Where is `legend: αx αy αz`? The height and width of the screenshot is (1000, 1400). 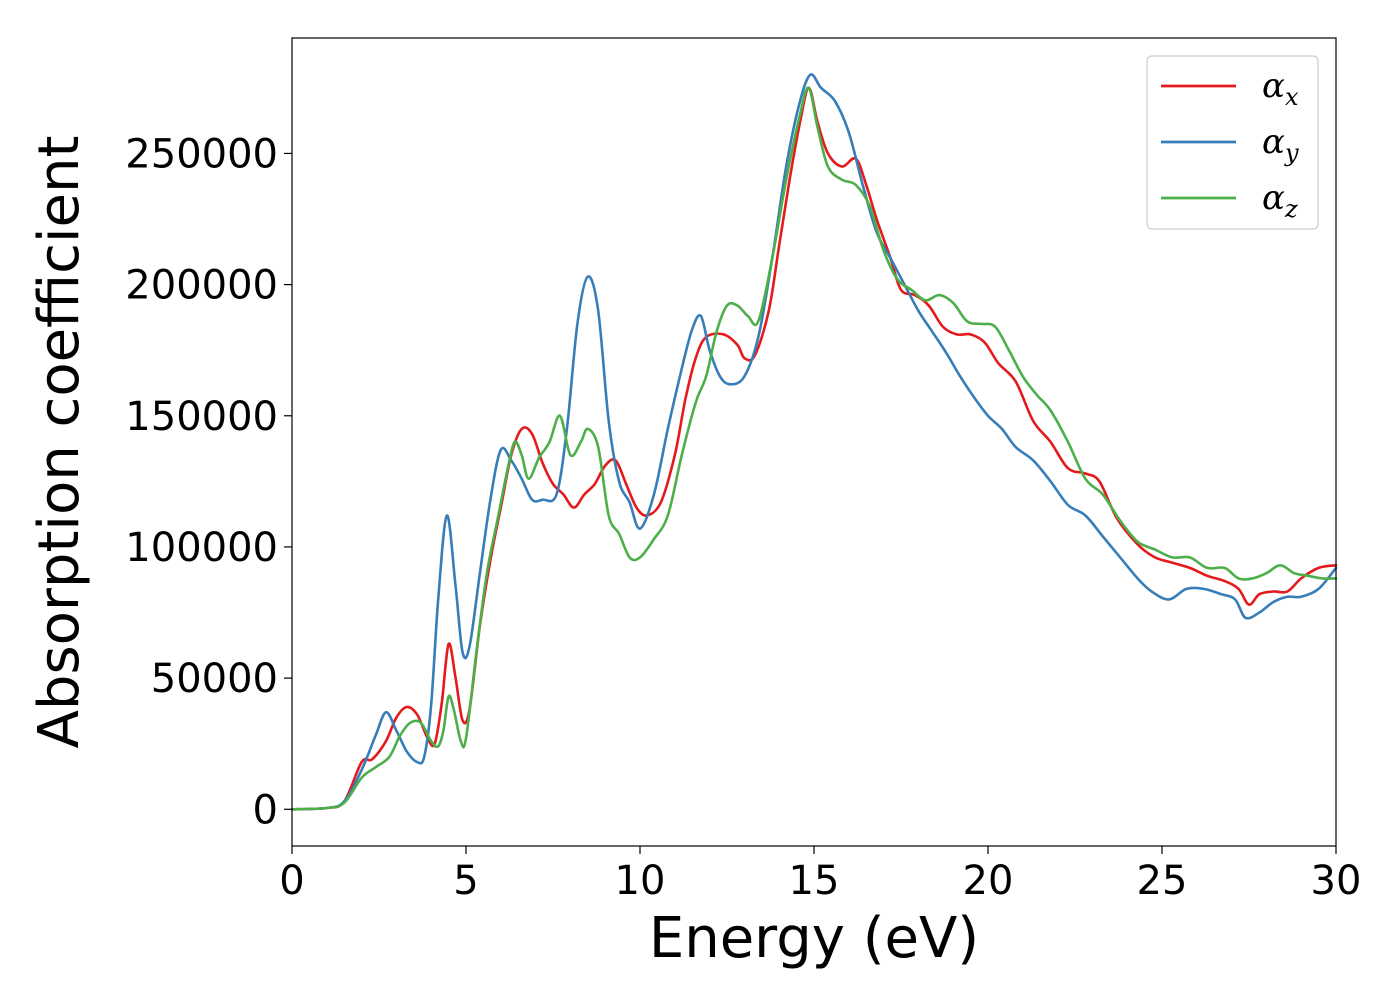 legend: αx αy αz is located at coordinates (1232, 142).